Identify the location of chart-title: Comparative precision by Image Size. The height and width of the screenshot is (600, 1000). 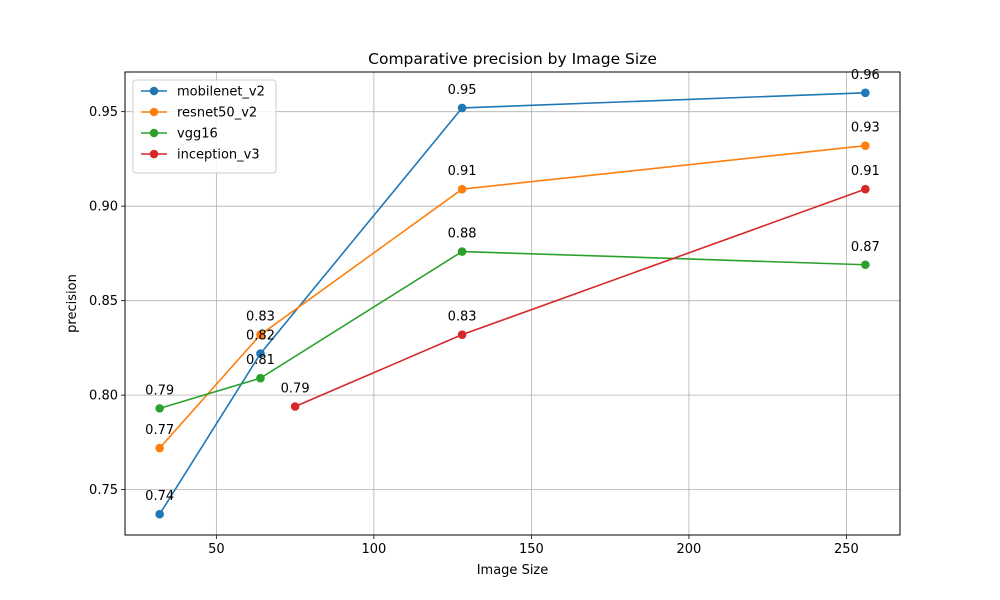
(512, 59).